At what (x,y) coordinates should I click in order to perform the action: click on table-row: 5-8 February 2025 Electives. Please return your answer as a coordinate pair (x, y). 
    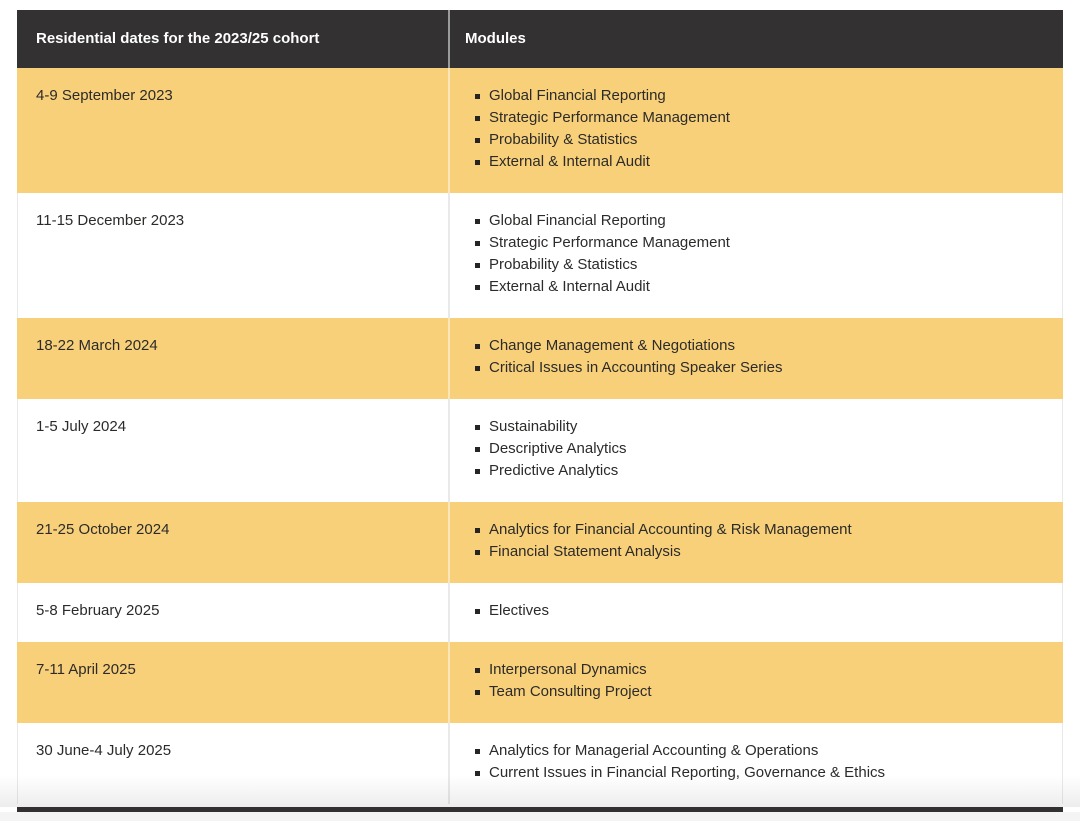
    Looking at the image, I should click on (540, 612).